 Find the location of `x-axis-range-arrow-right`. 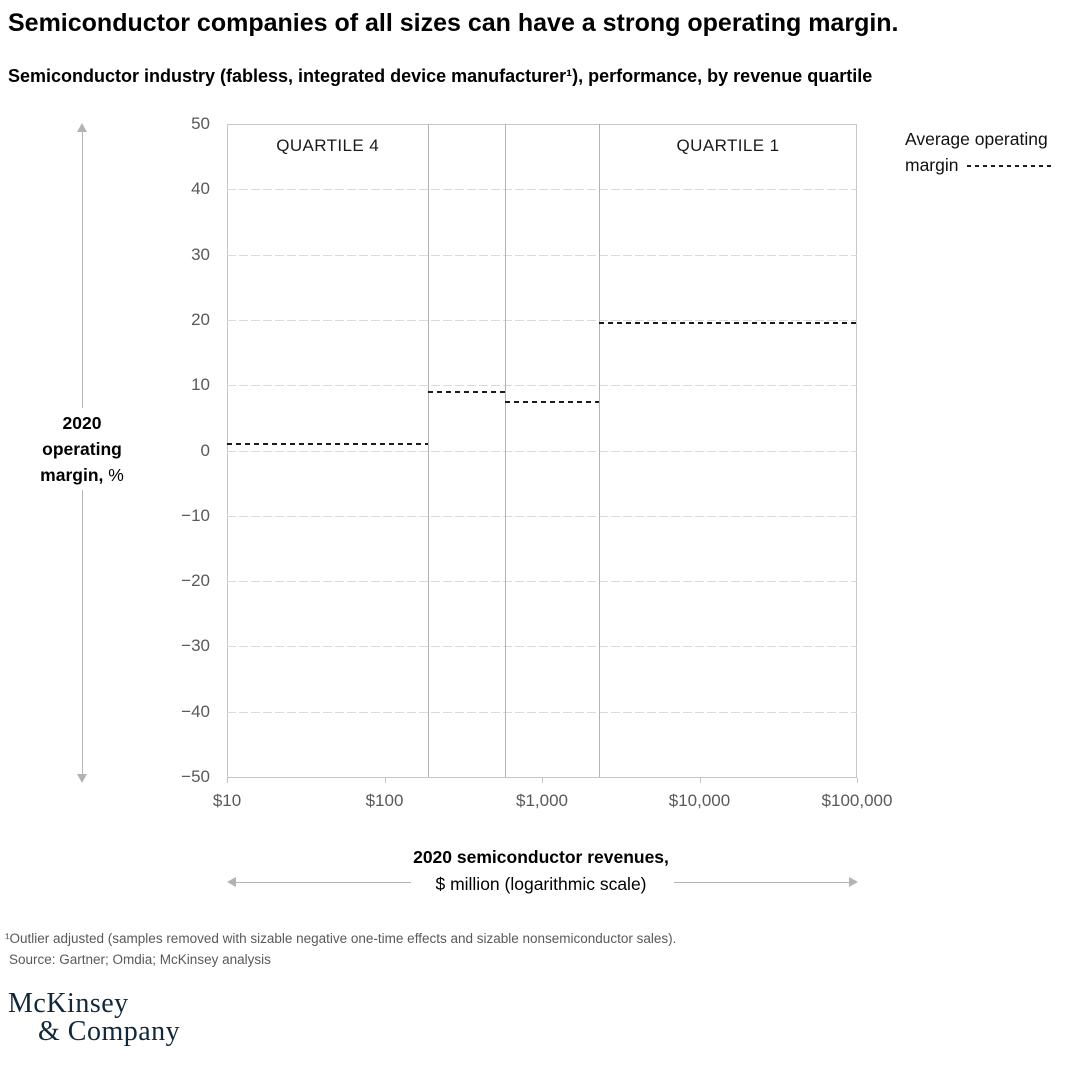

x-axis-range-arrow-right is located at coordinates (766, 882).